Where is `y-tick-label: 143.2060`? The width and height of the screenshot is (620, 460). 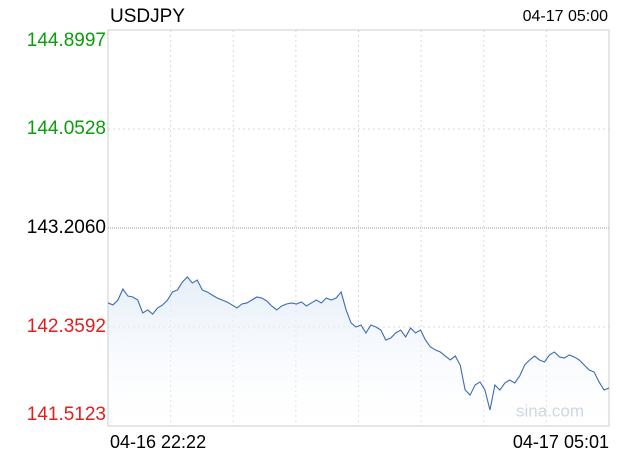 y-tick-label: 143.2060 is located at coordinates (66, 227).